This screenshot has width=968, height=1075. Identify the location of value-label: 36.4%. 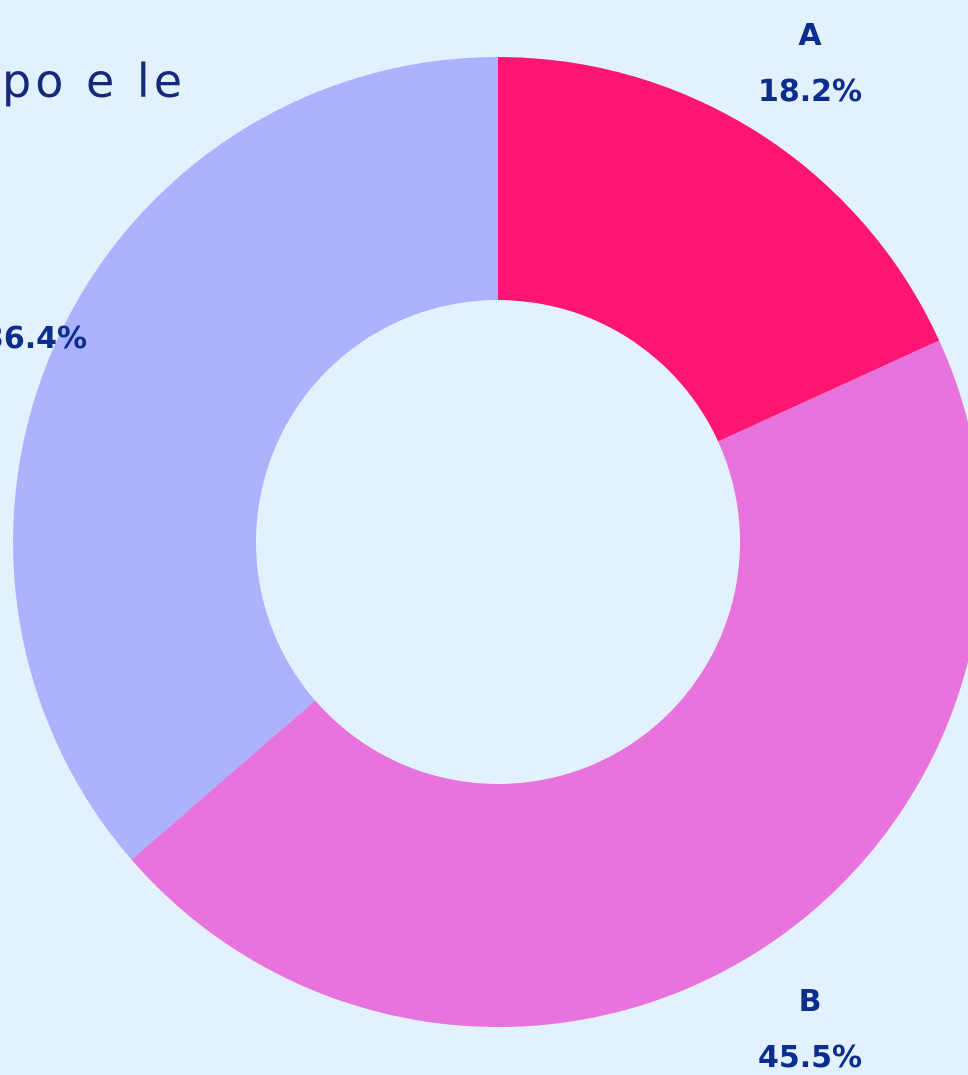
(43, 338).